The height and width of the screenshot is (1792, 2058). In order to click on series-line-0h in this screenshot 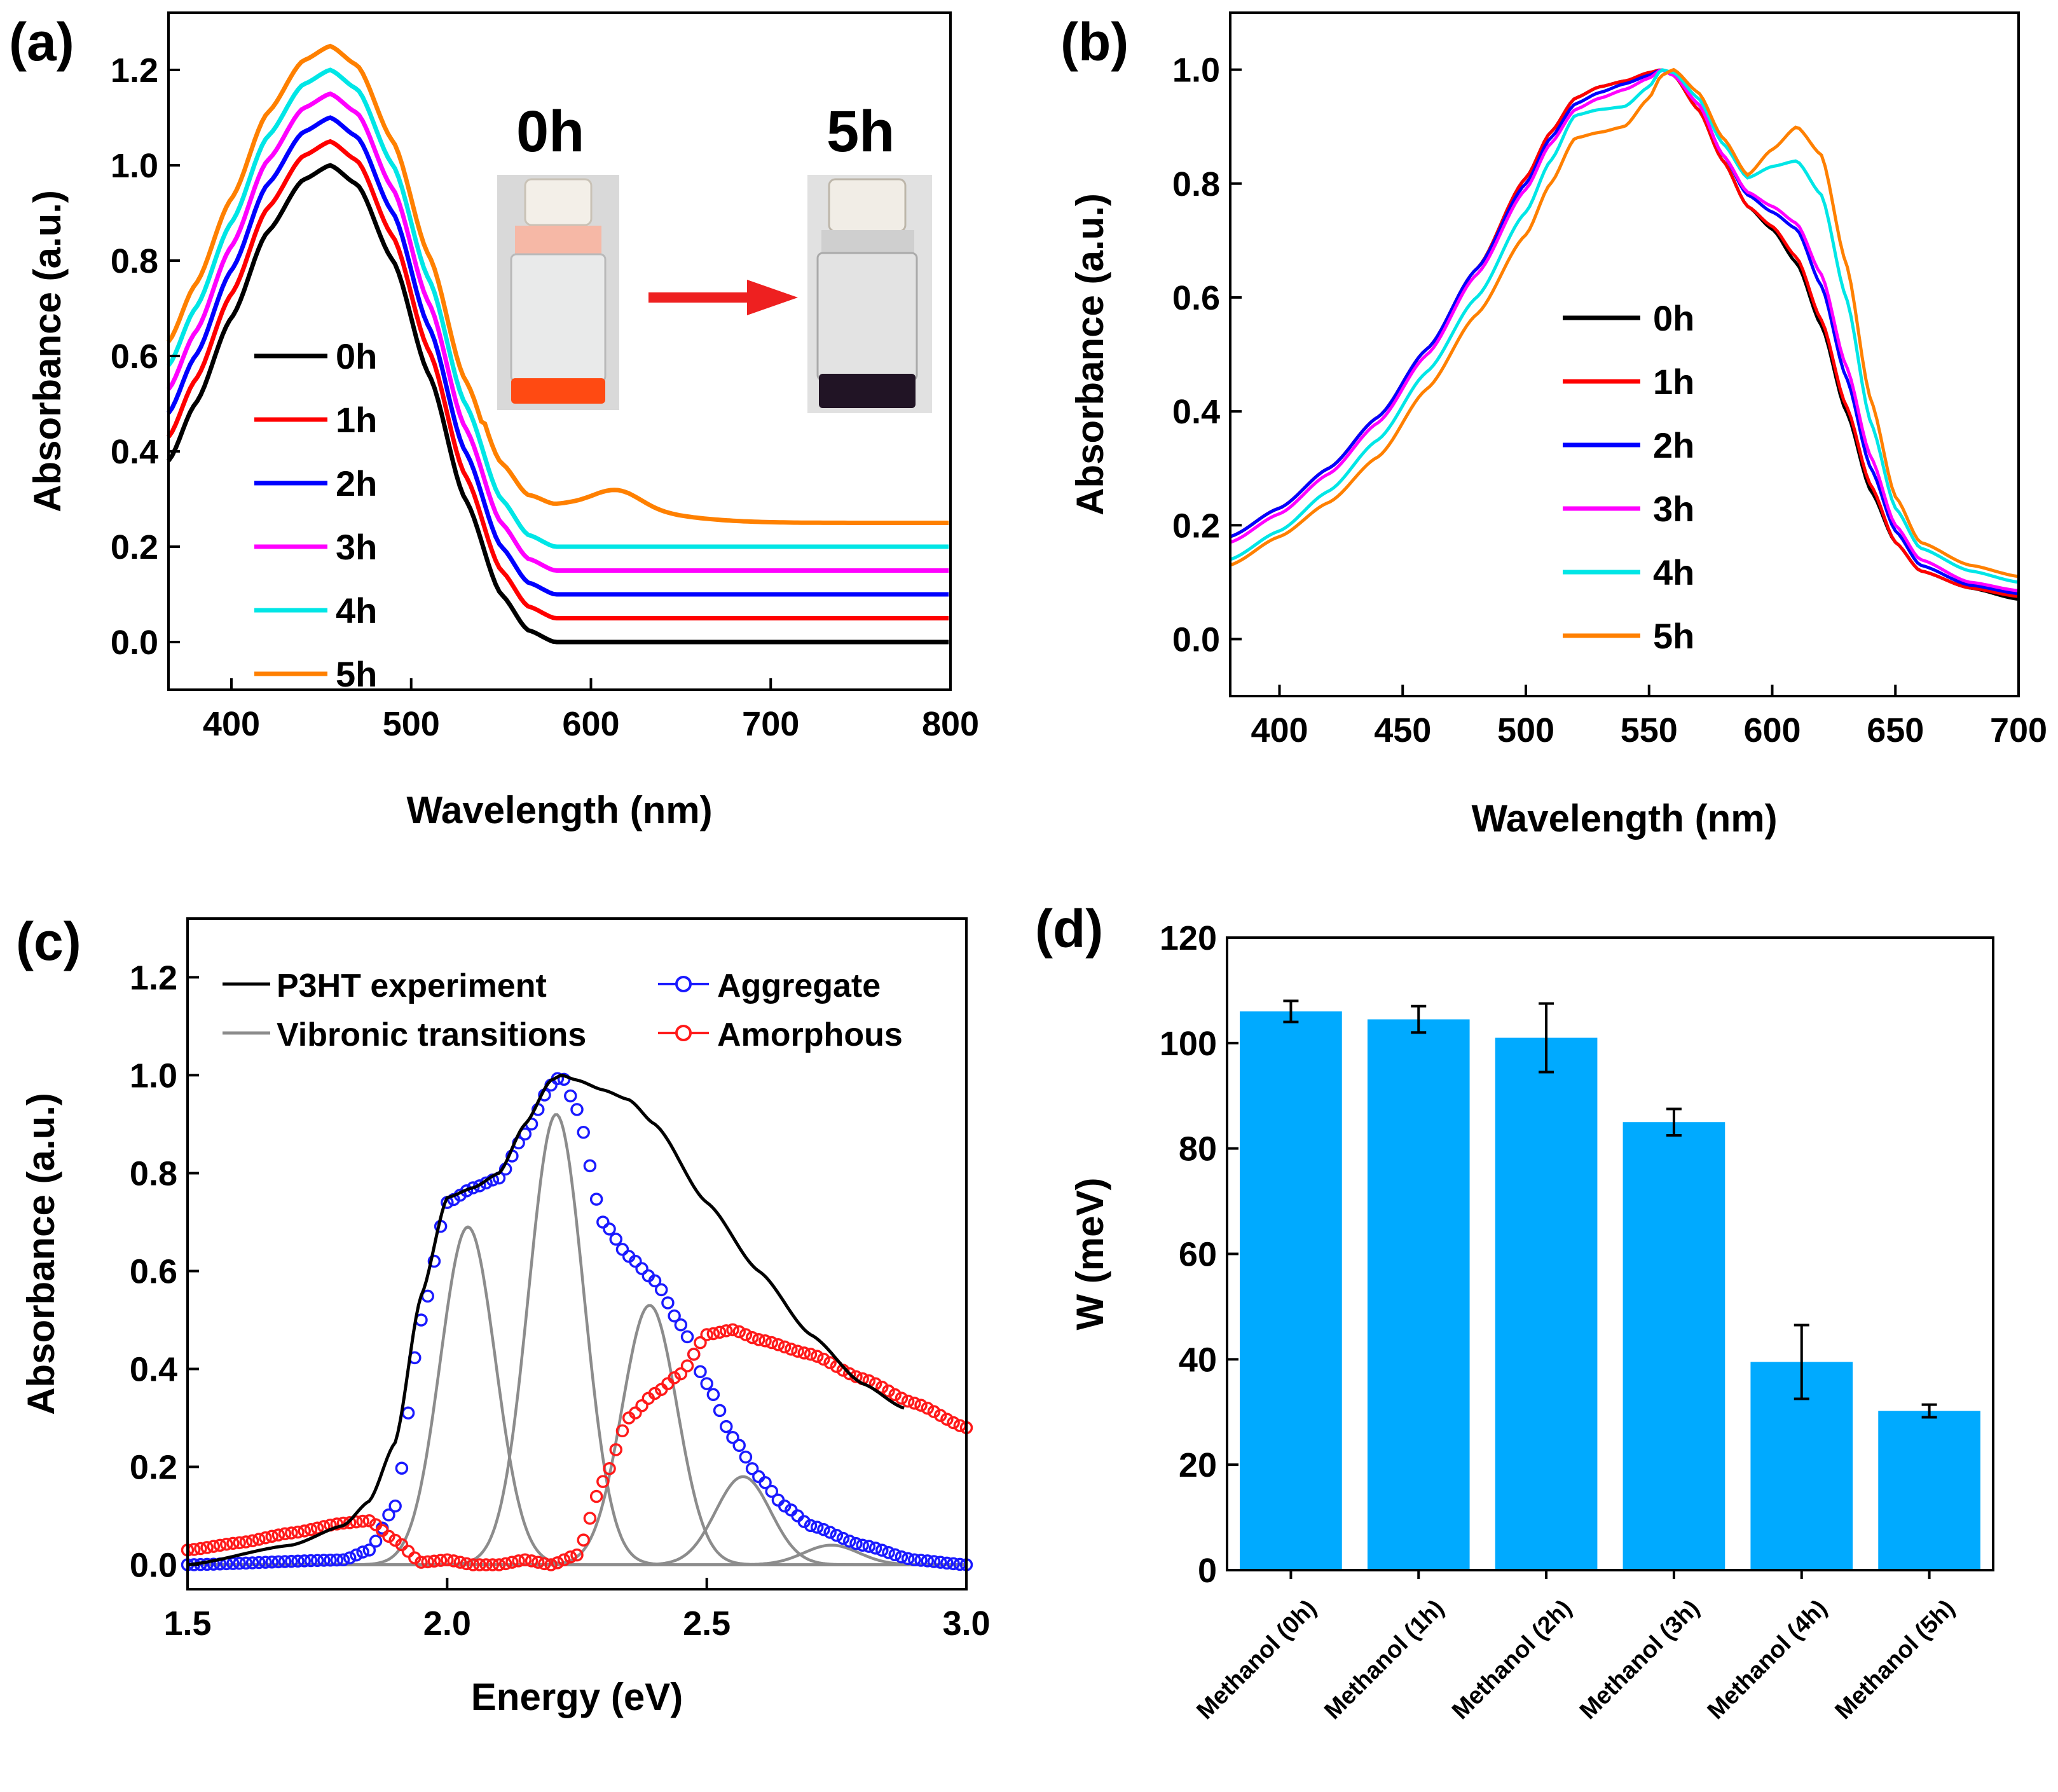, I will do `click(1624, 335)`.